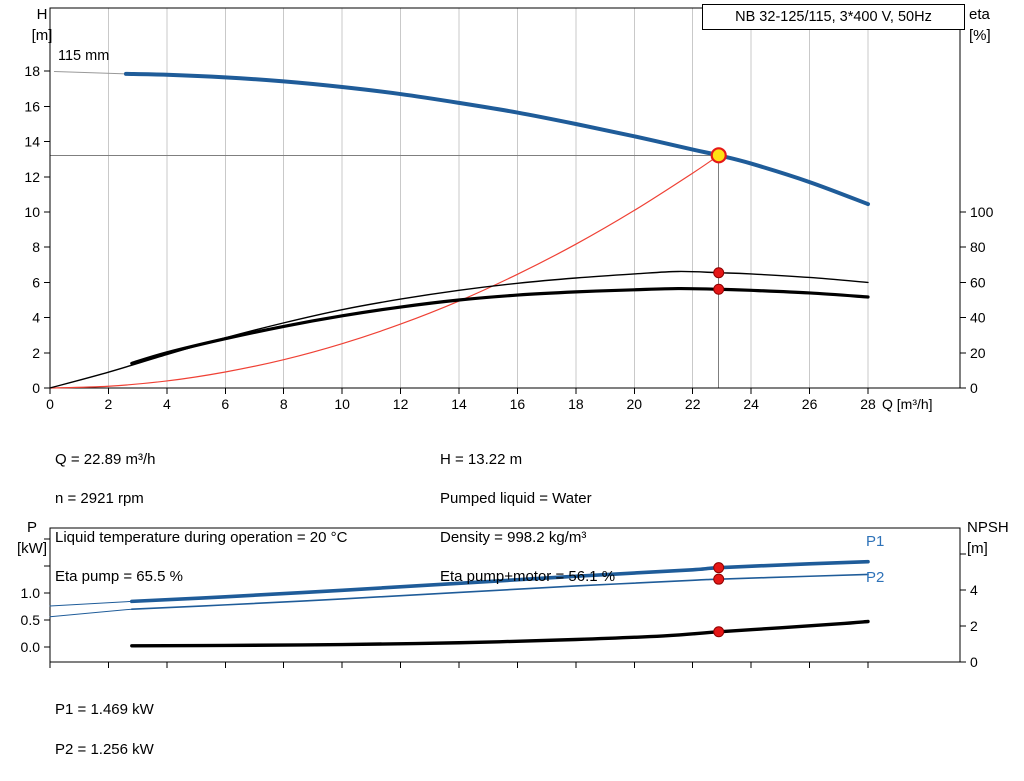 This screenshot has height=781, width=1024. What do you see at coordinates (105, 459) in the screenshot?
I see `info-line-flow: Q = 22.89 m³/h` at bounding box center [105, 459].